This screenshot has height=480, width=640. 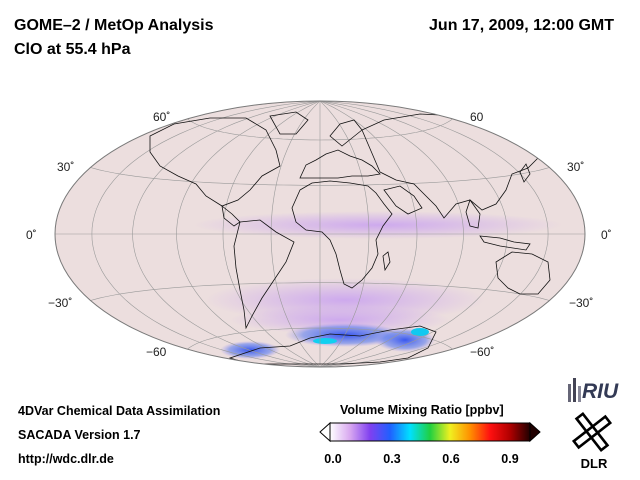 I want to click on south-america-coast, so click(x=264, y=274).